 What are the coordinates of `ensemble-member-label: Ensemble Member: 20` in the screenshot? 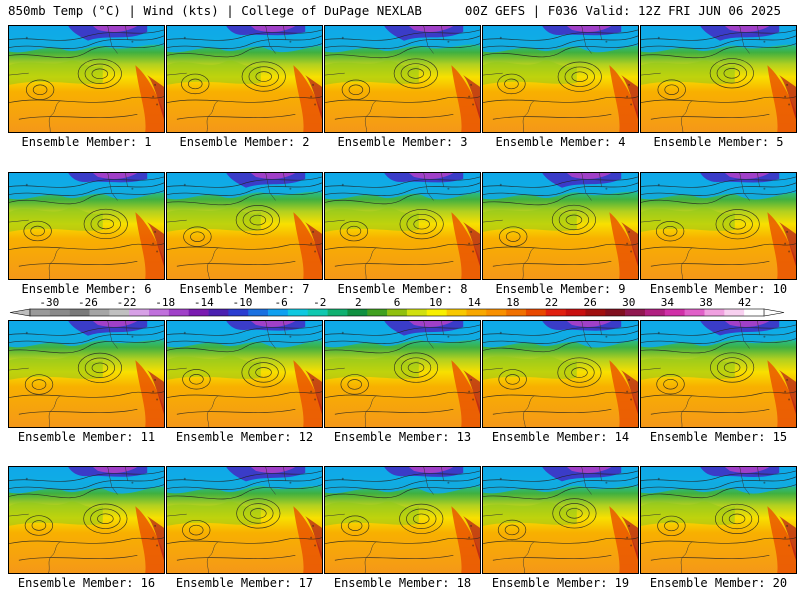 It's located at (718, 583).